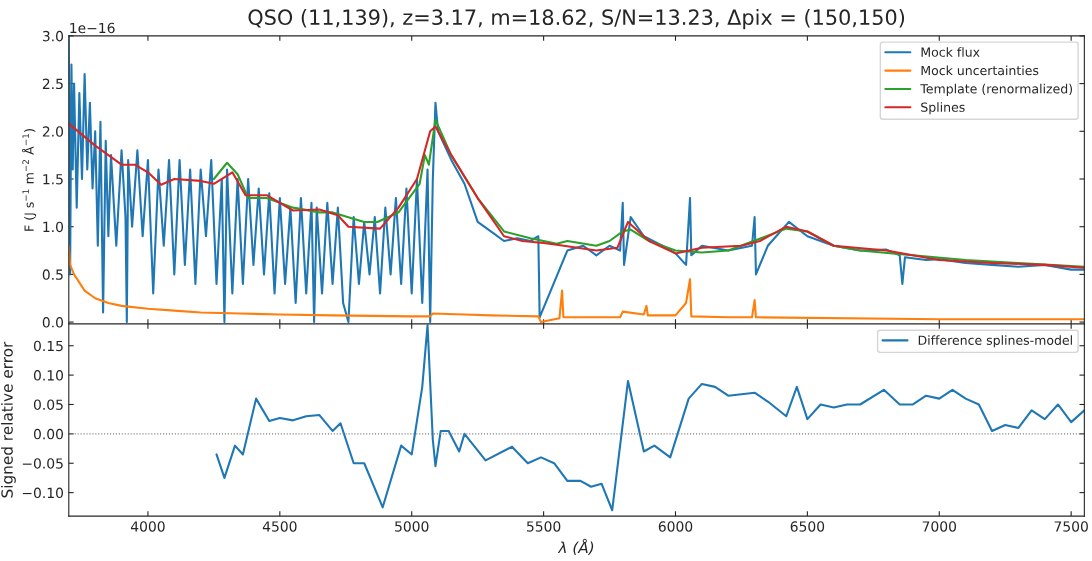  Describe the element at coordinates (995, 341) in the screenshot. I see `legend-label: Difference splines-model` at that location.